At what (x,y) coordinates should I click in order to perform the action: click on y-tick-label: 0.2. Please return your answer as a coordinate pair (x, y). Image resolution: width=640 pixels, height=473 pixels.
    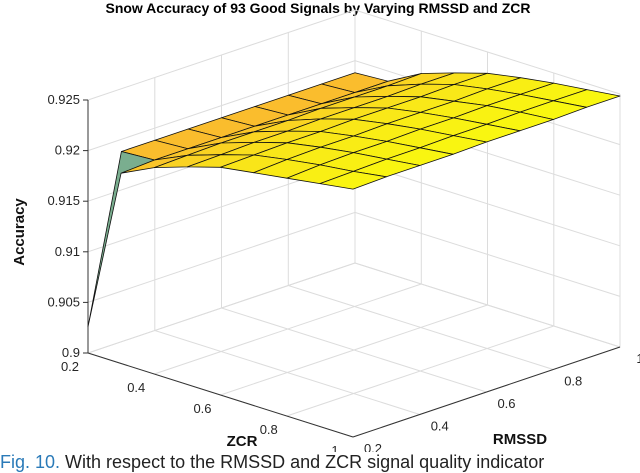
    Looking at the image, I should click on (373, 446).